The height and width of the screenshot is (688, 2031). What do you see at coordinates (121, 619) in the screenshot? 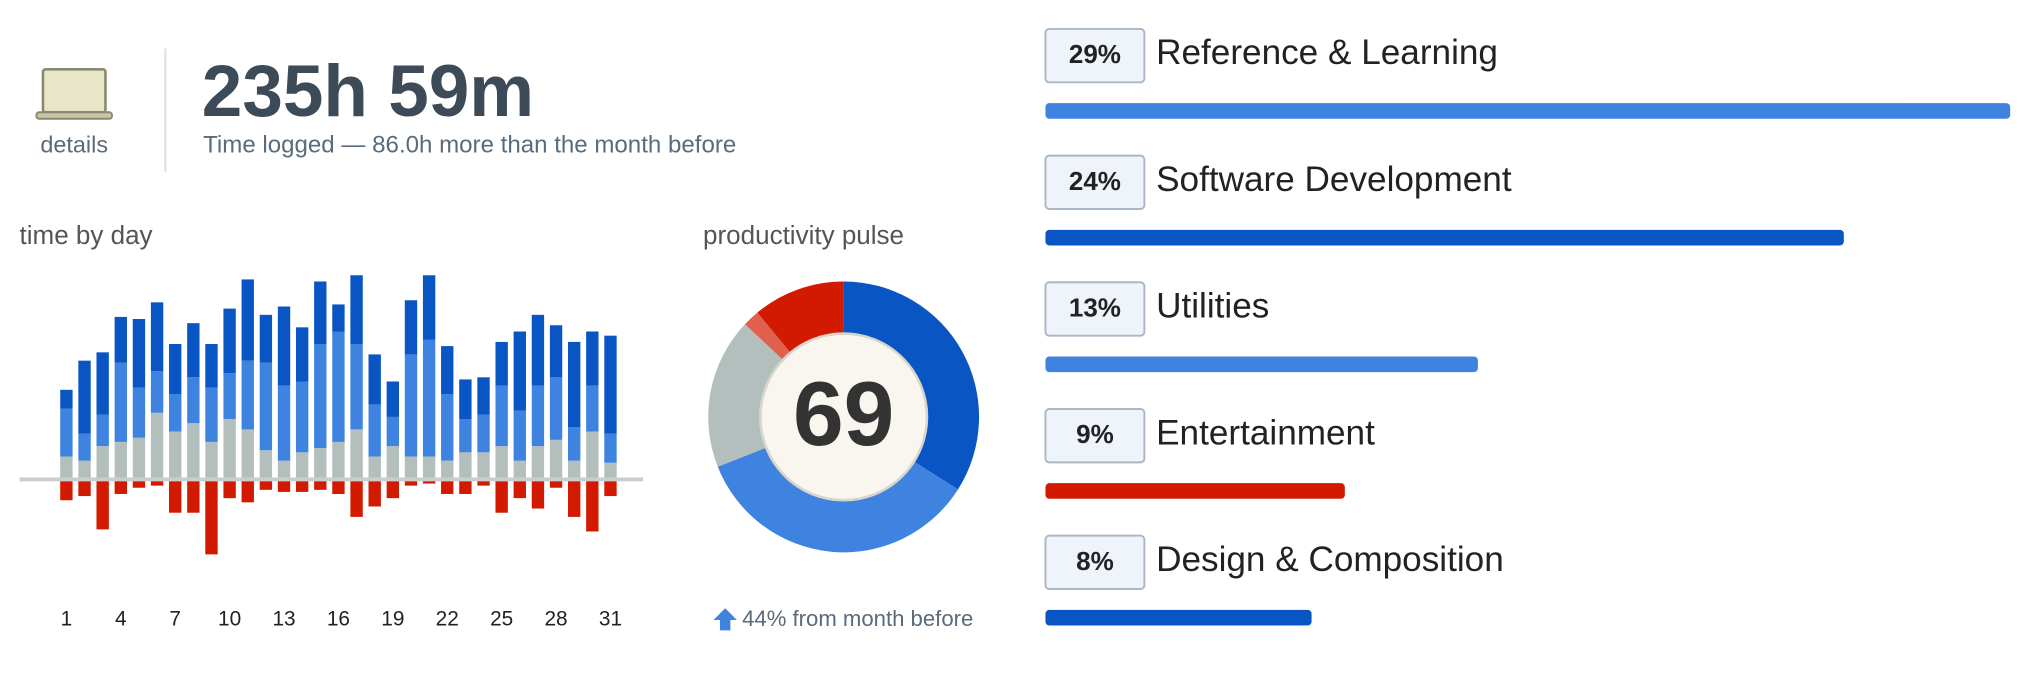
I see `x-tick-label: 4` at bounding box center [121, 619].